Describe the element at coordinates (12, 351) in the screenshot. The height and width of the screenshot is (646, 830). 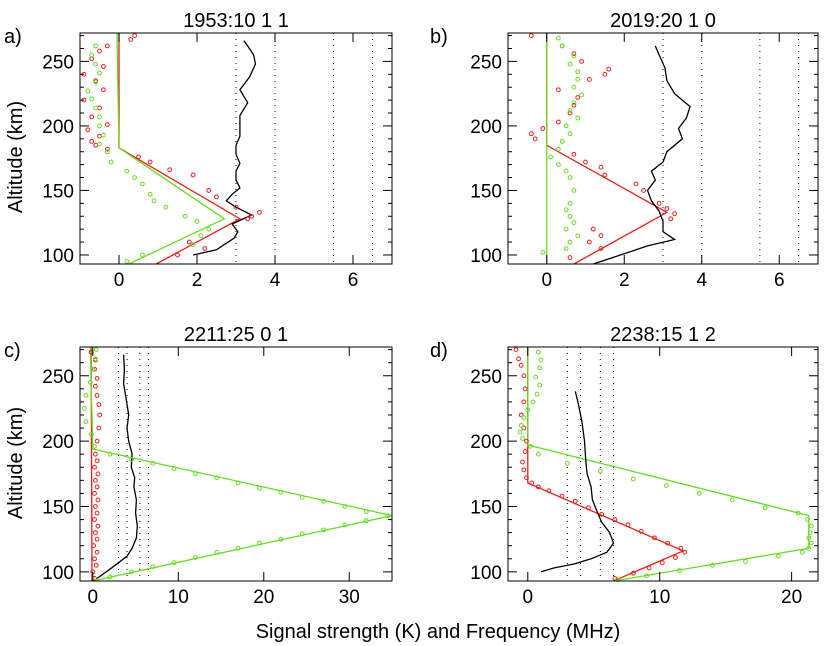
I see `panel-label: c)` at that location.